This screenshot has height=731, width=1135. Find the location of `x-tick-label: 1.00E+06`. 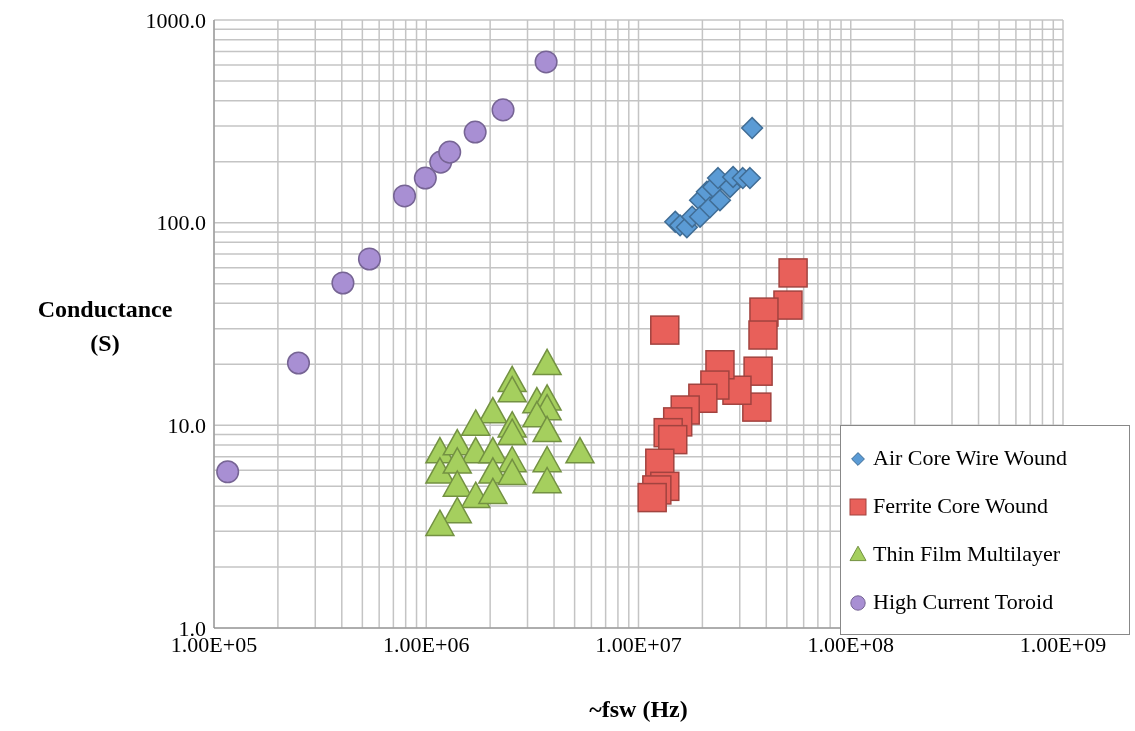

x-tick-label: 1.00E+06 is located at coordinates (426, 644).